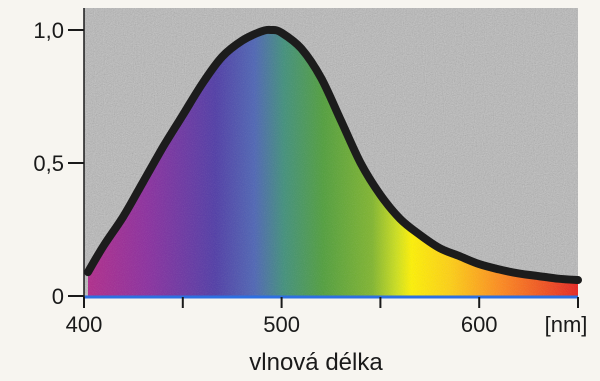 This screenshot has width=600, height=381. Describe the element at coordinates (48, 163) in the screenshot. I see `y-tick-label: 0,5` at that location.